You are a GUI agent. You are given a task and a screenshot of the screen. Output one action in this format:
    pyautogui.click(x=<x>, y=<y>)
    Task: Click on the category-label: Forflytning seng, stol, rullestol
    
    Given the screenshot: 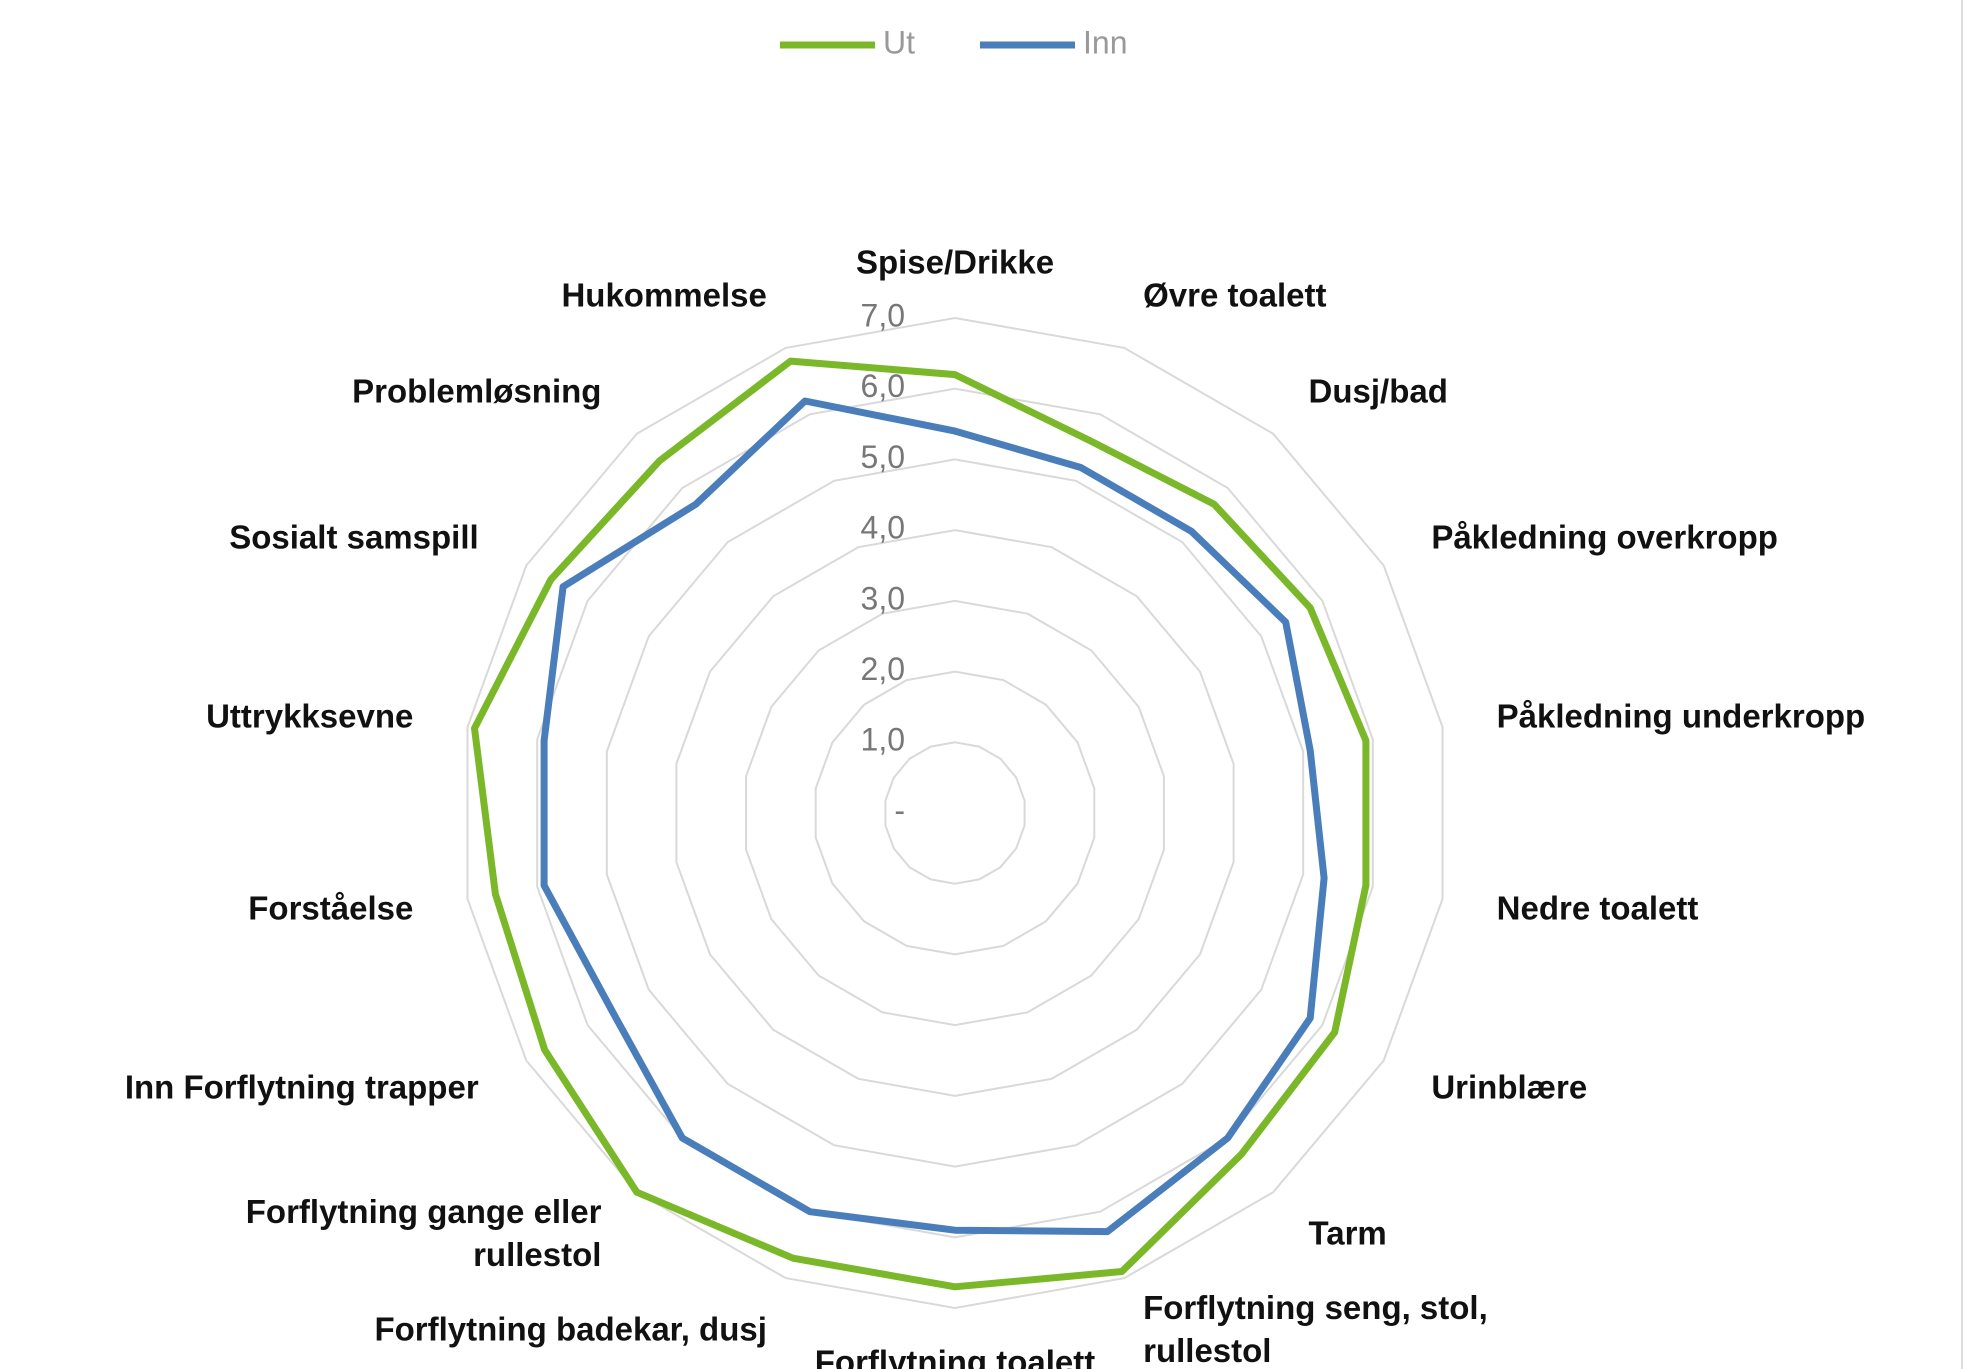 What is the action you would take?
    pyautogui.click(x=1315, y=1328)
    